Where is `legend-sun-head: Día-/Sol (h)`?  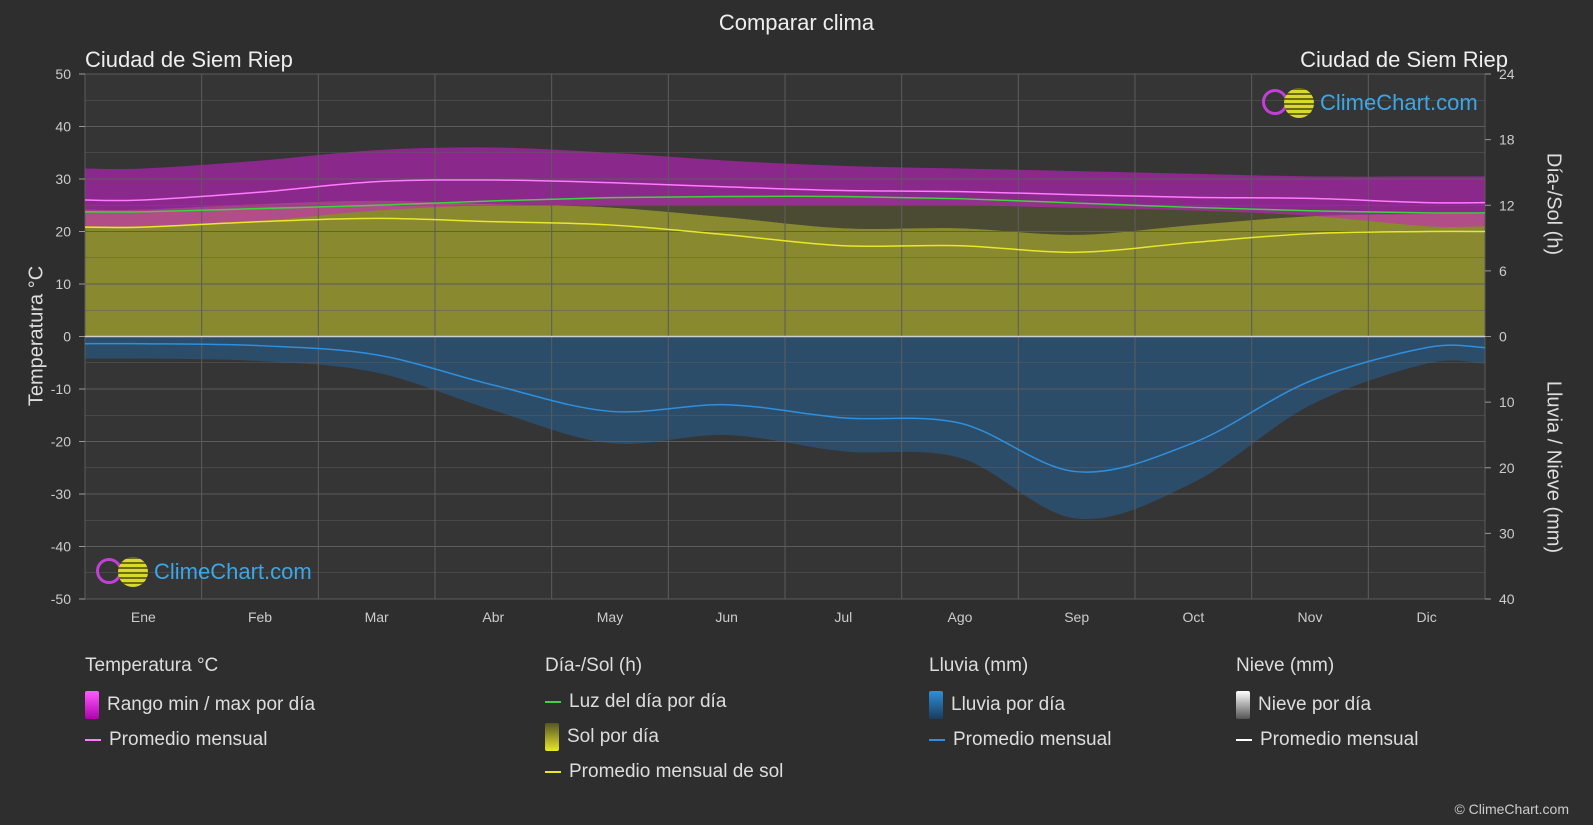 legend-sun-head: Día-/Sol (h) is located at coordinates (594, 665).